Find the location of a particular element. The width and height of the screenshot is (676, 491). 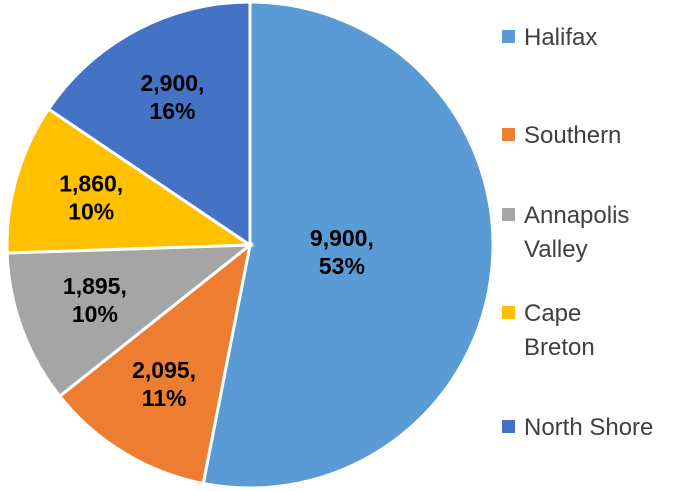

data-label: 9,900, 53% is located at coordinates (342, 252).